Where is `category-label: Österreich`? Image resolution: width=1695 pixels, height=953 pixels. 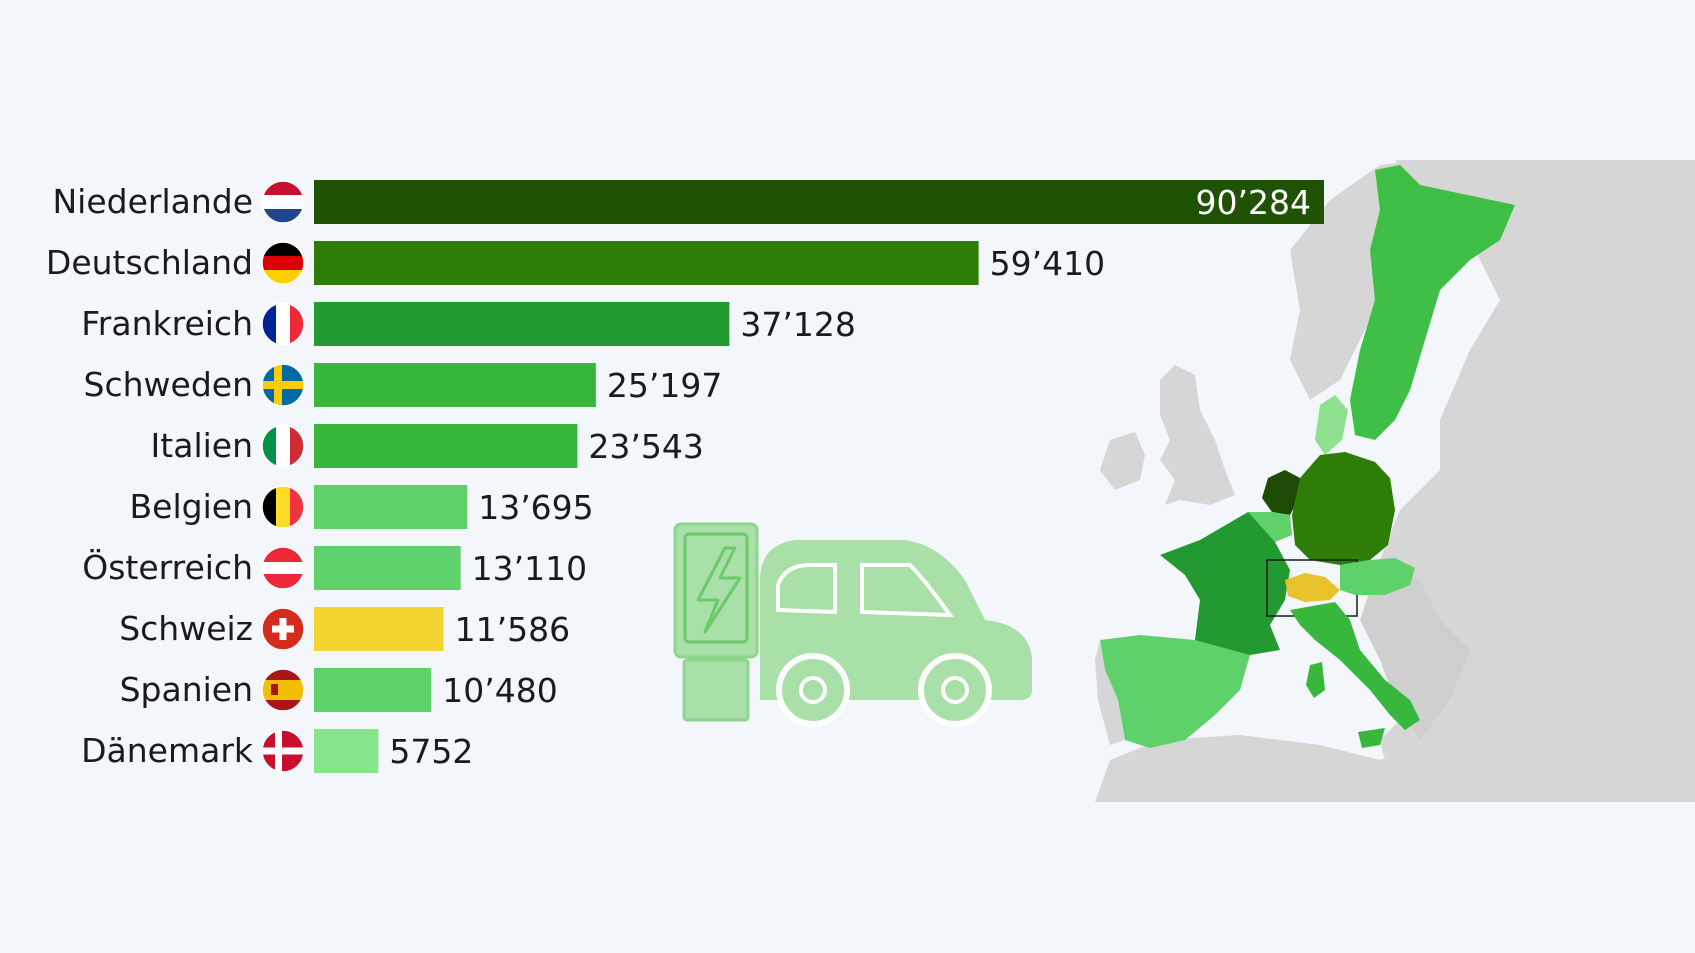
category-label: Österreich is located at coordinates (167, 567).